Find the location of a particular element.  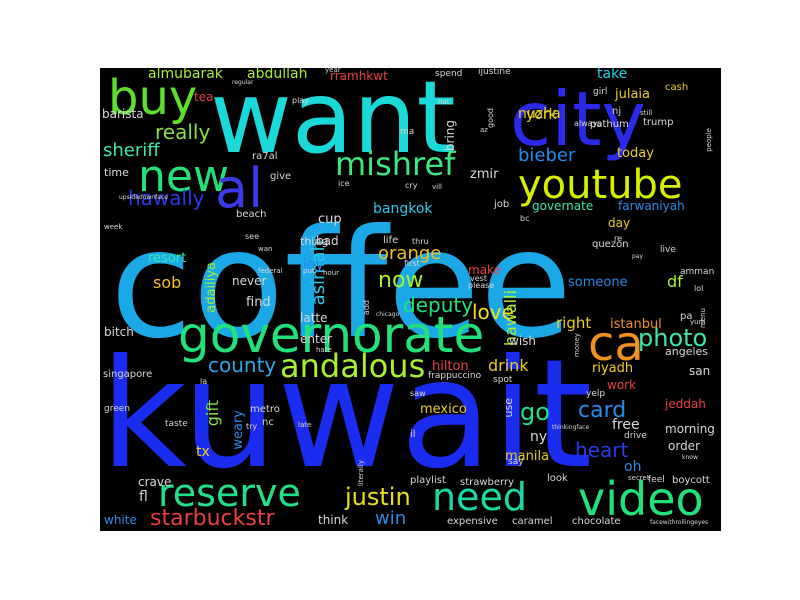

cloud-word: amman is located at coordinates (697, 272).